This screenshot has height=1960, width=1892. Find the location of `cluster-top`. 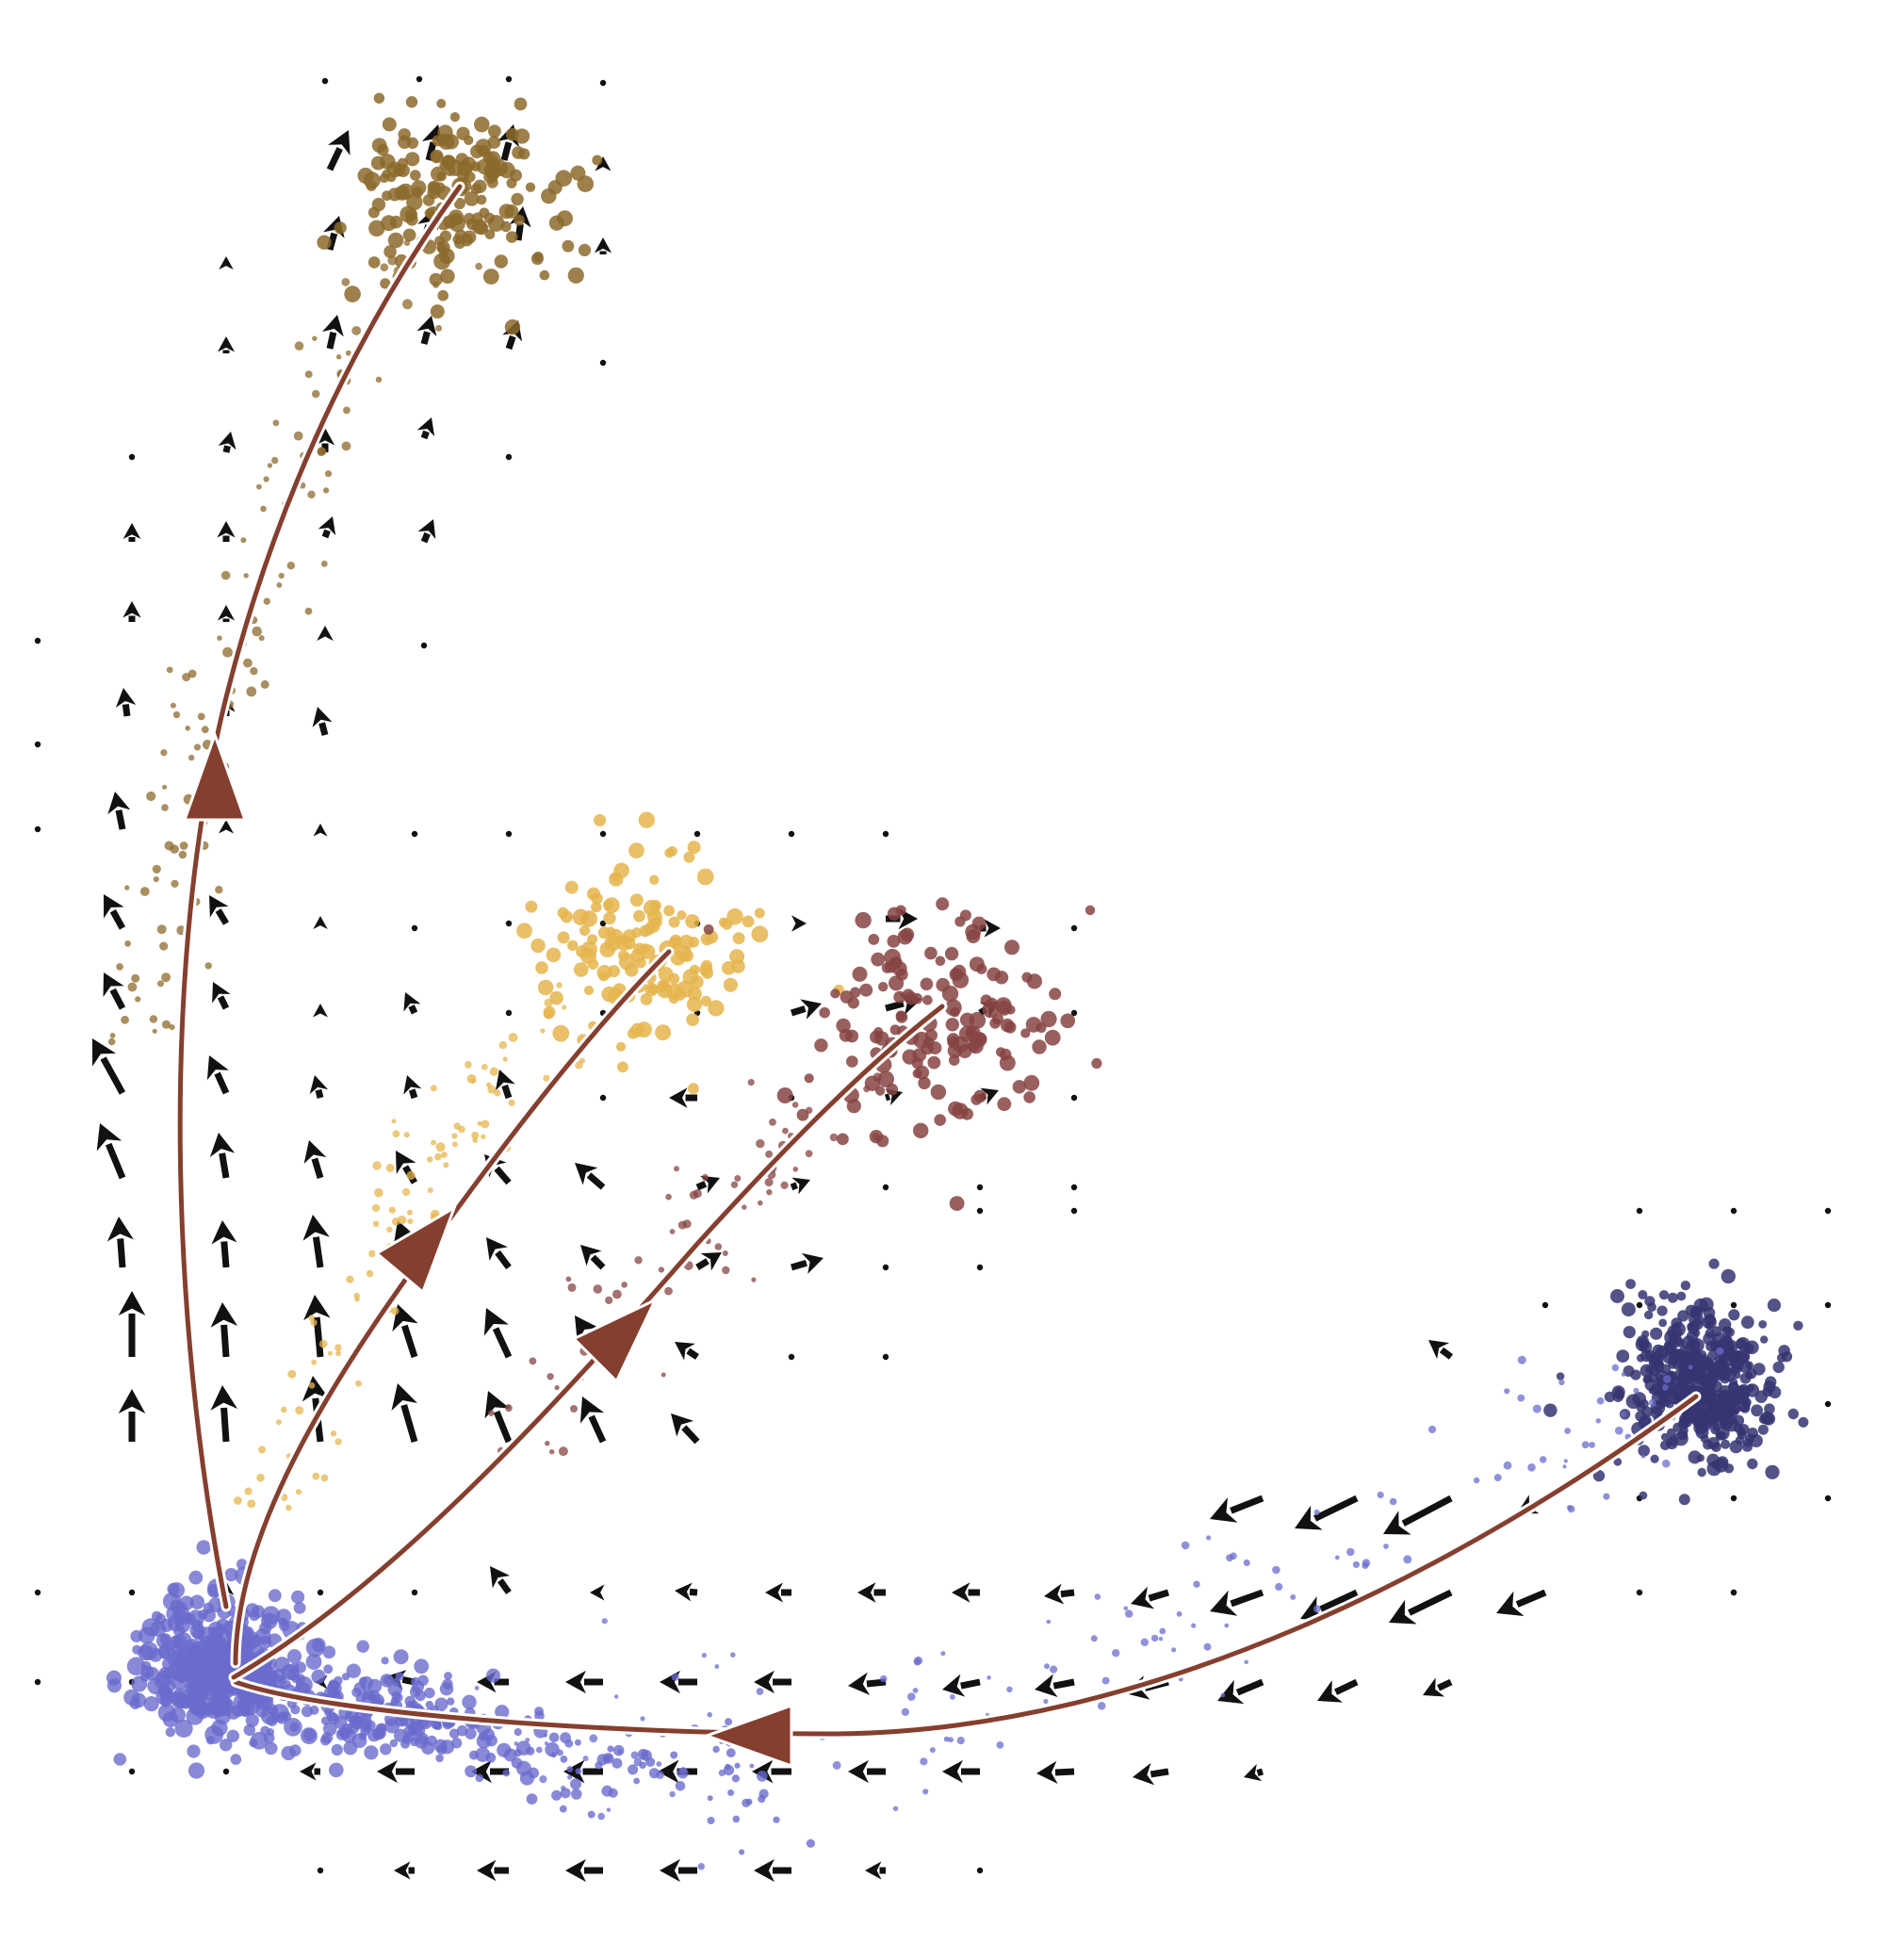

cluster-top is located at coordinates (460, 213).